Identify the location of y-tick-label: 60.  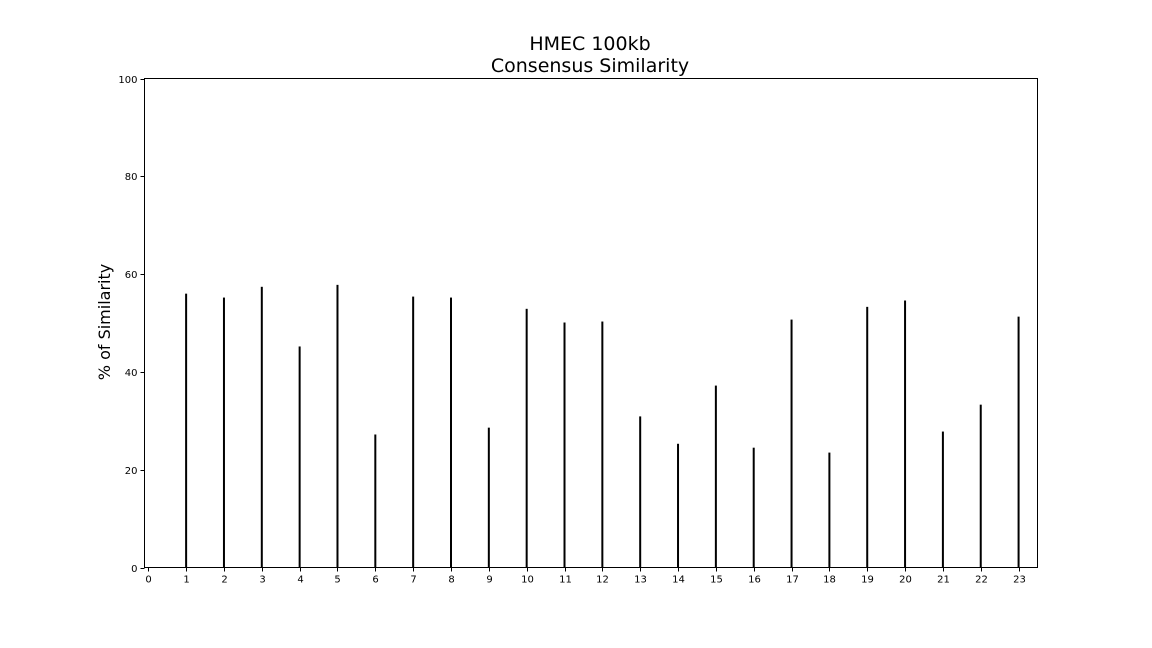
(131, 275).